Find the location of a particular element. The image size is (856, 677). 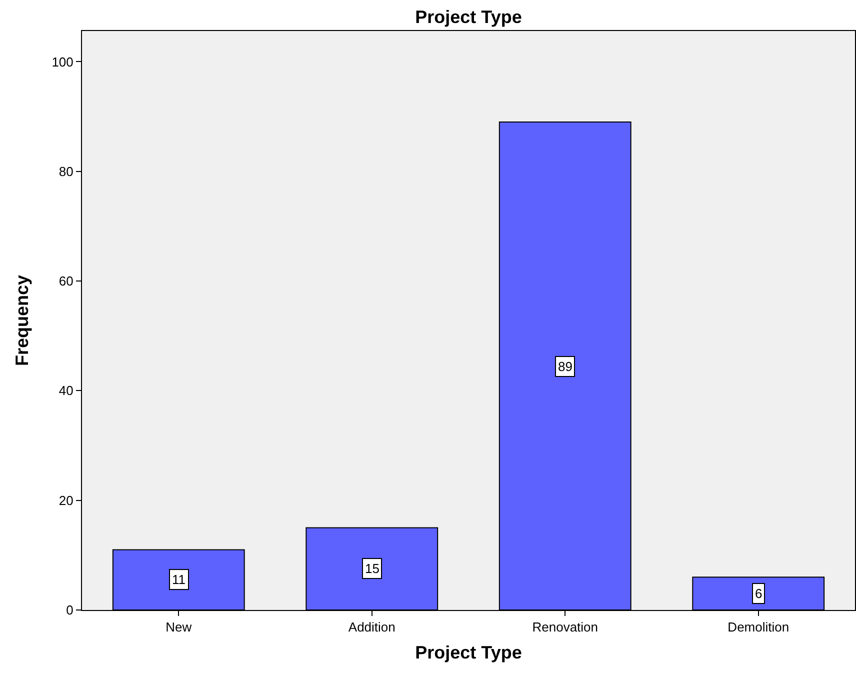

y-axis-title: Frequency is located at coordinates (22, 320).